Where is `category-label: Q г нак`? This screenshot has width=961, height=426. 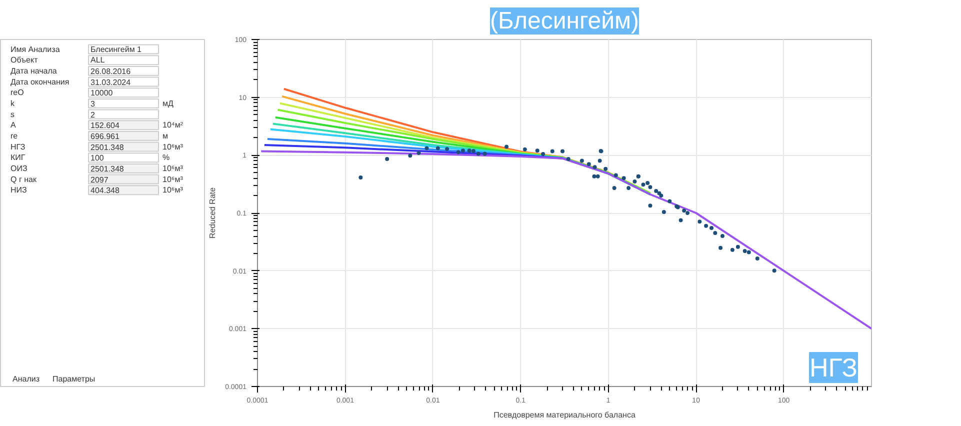
category-label: Q г нак is located at coordinates (23, 179).